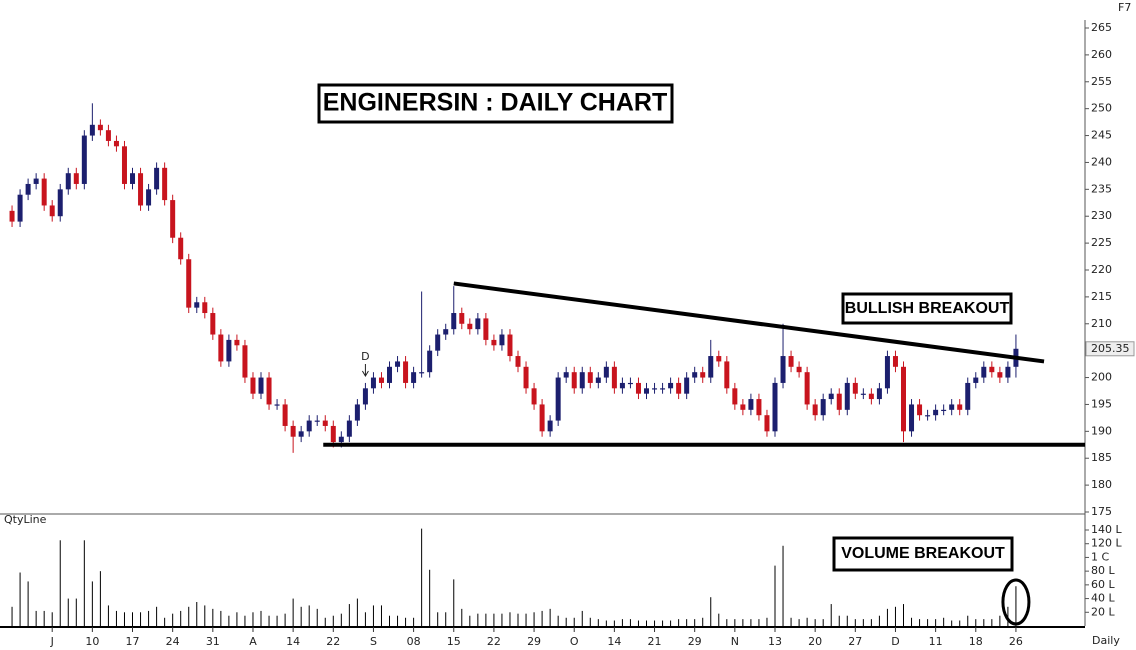 This screenshot has width=1136, height=650. I want to click on y-tick-label: 215, so click(1101, 296).